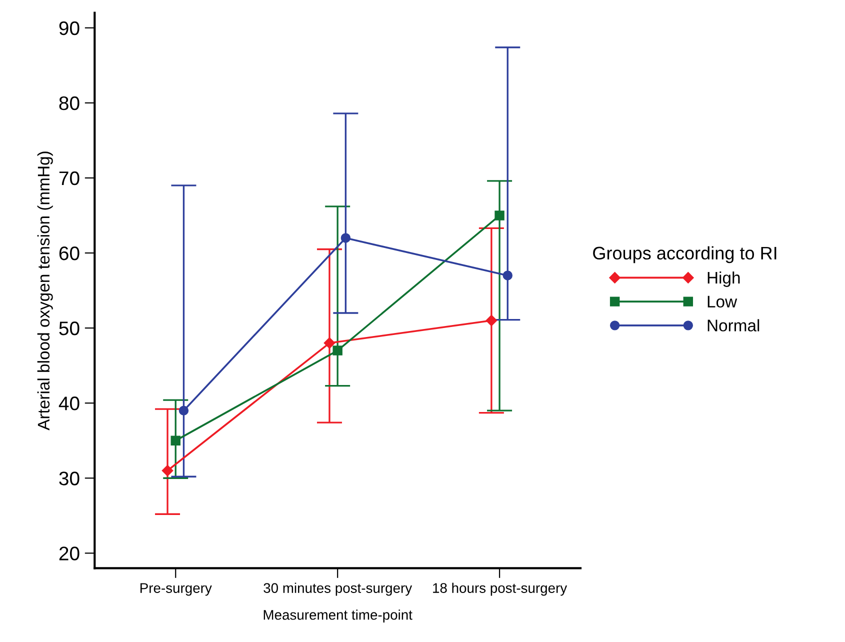 Image resolution: width=845 pixels, height=642 pixels. What do you see at coordinates (69, 28) in the screenshot?
I see `y-tick-label: 90` at bounding box center [69, 28].